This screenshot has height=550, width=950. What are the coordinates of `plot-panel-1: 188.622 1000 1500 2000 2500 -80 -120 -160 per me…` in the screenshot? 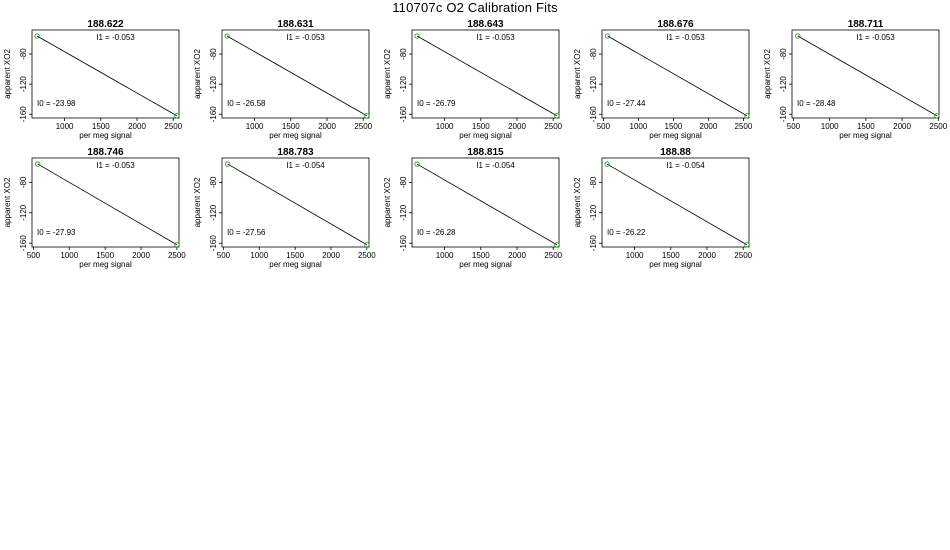 It's located at (93, 79).